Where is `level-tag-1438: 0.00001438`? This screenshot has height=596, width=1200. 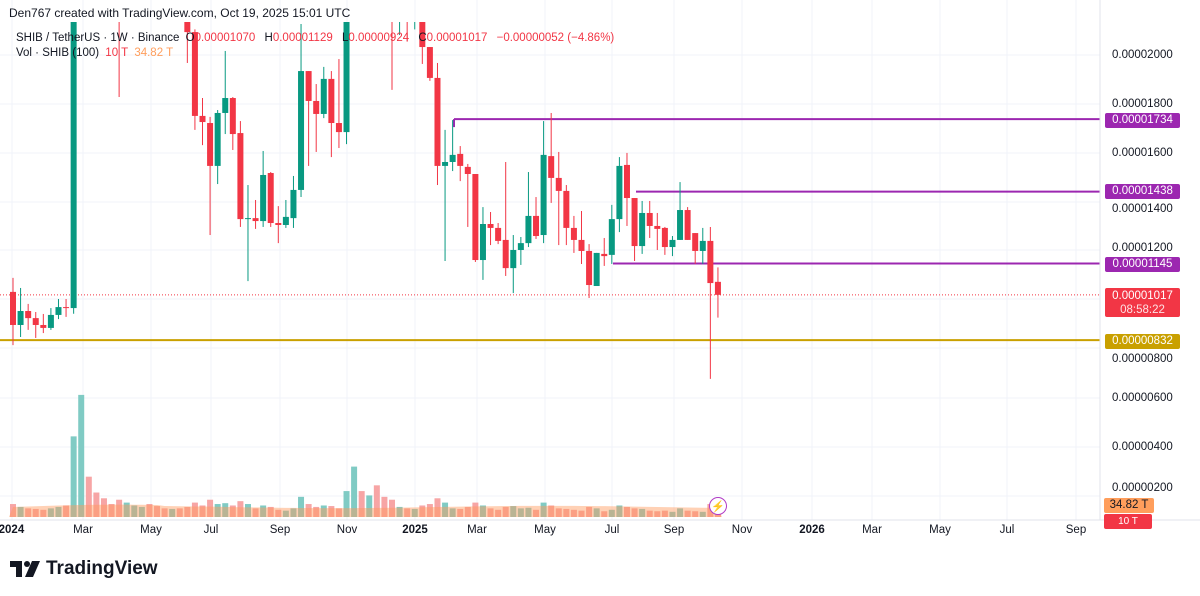
level-tag-1438: 0.00001438 is located at coordinates (1142, 191).